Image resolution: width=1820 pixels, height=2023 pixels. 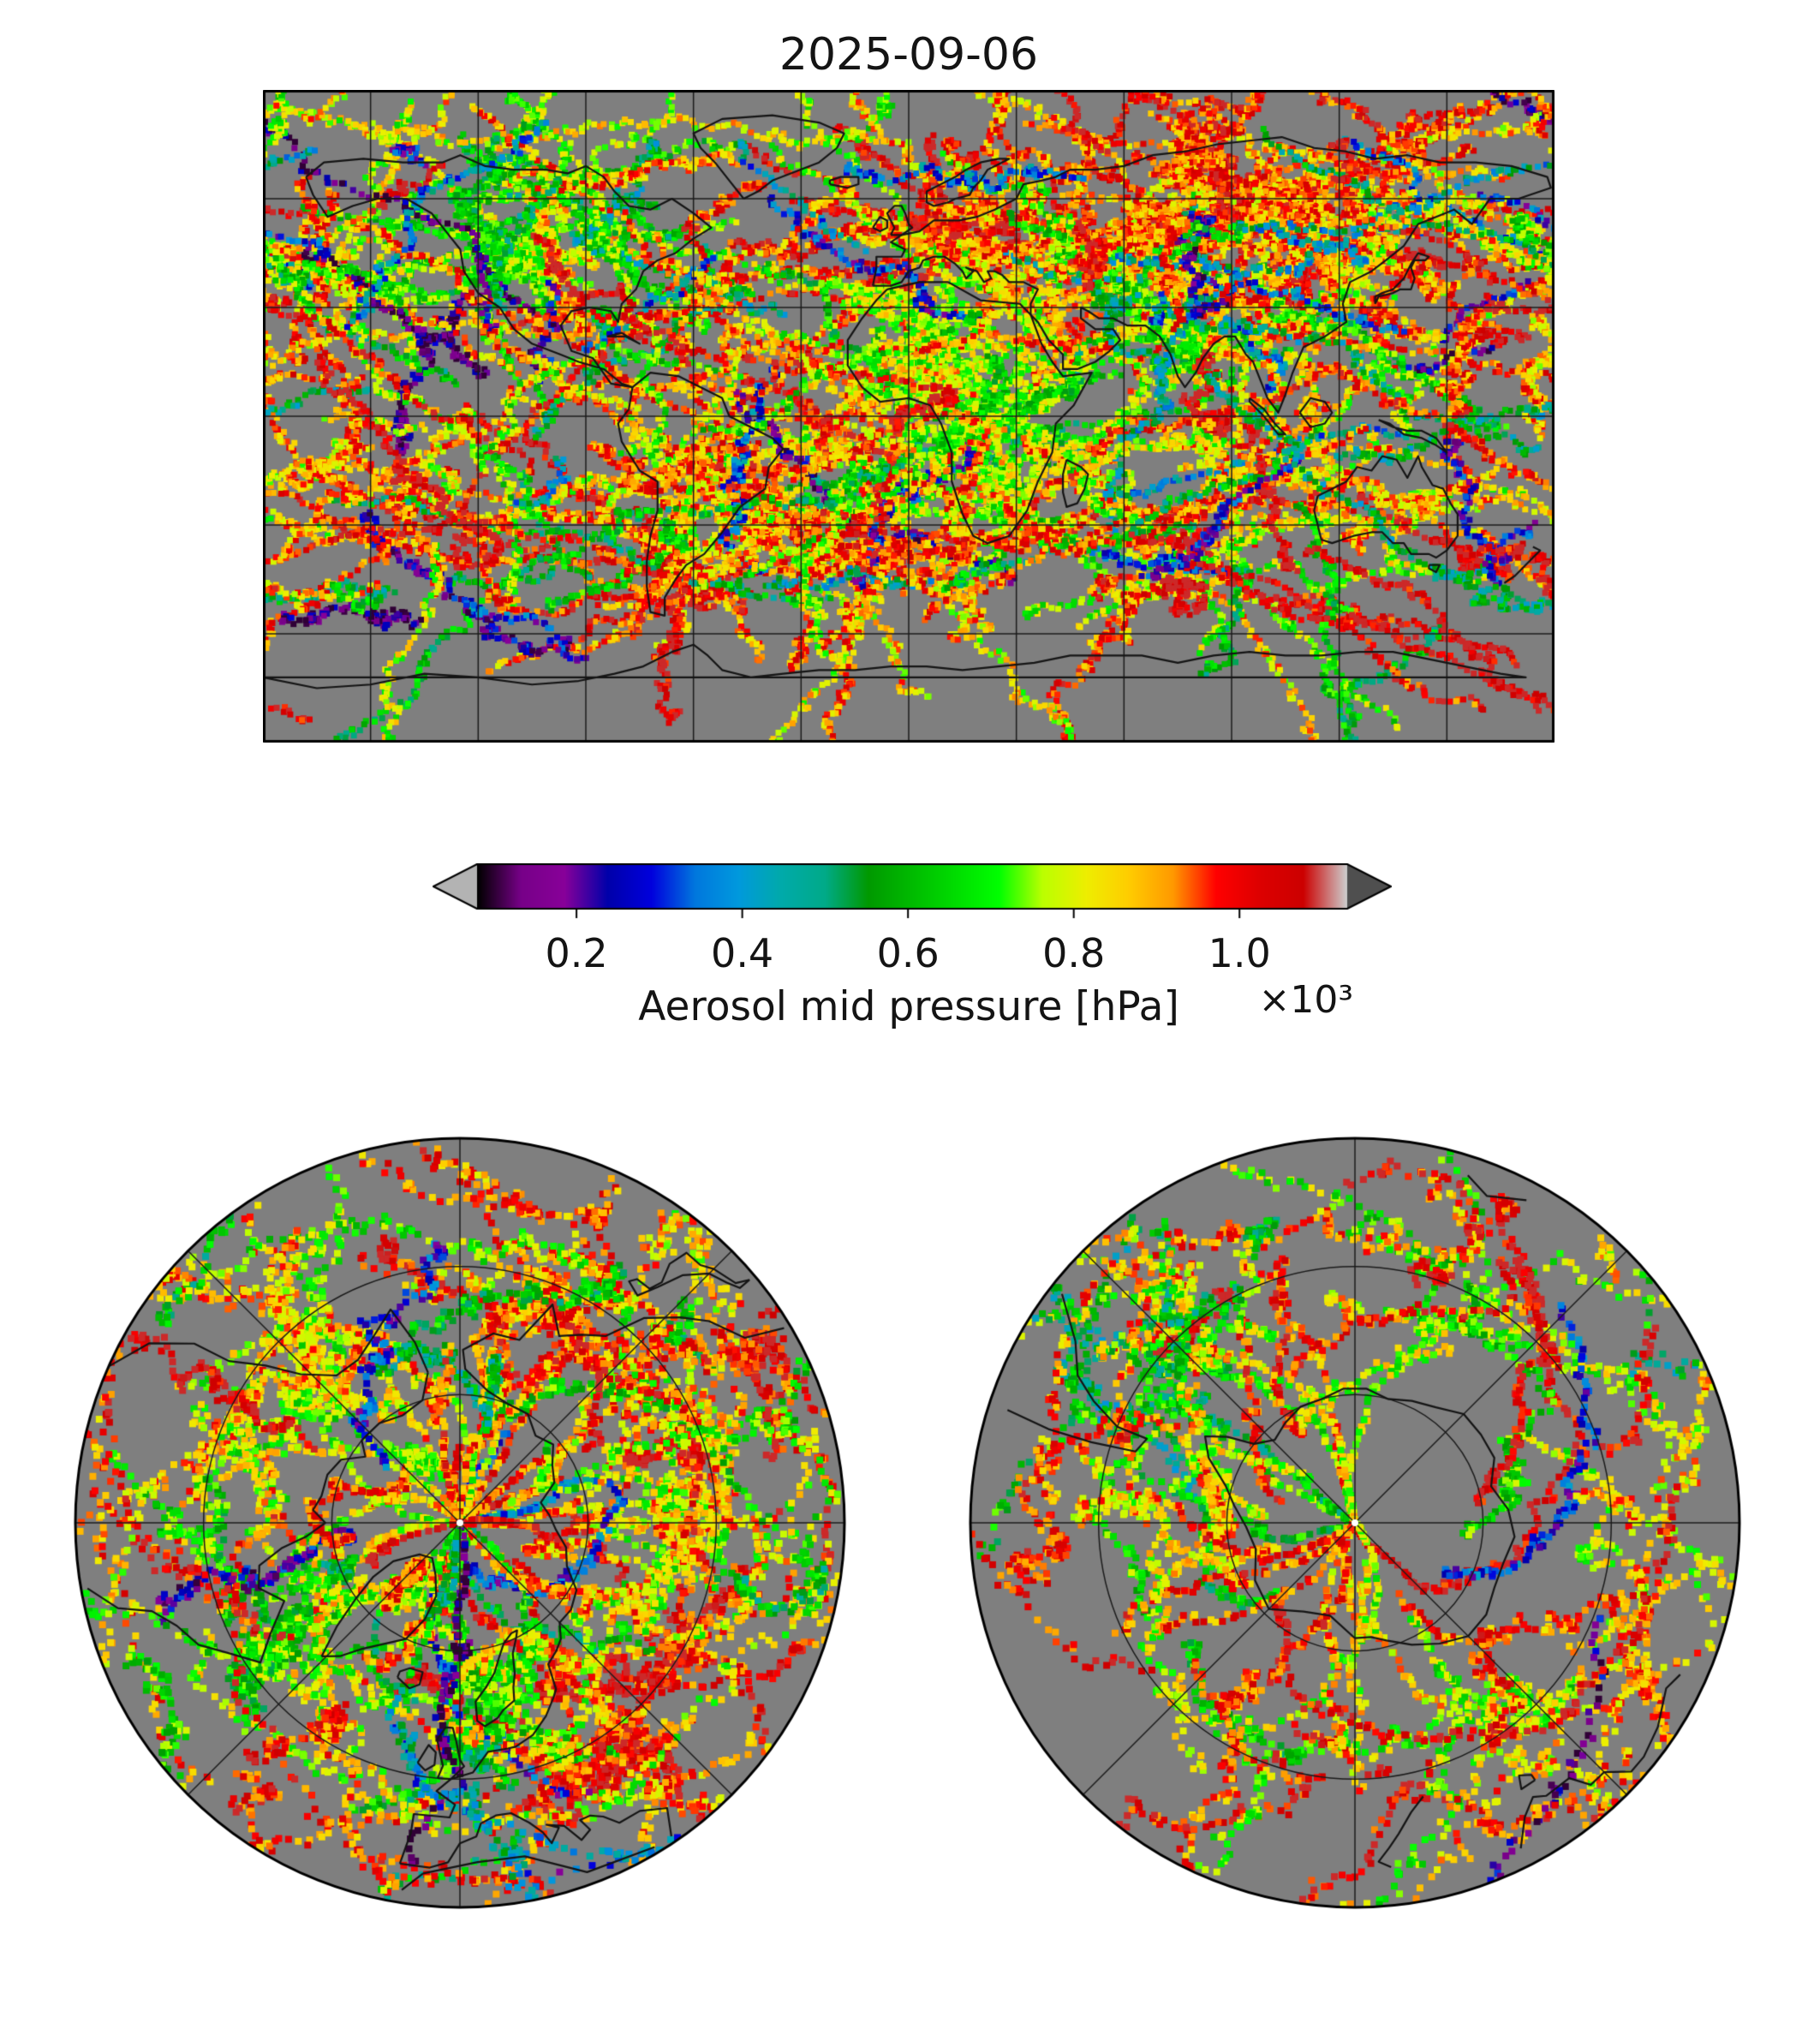 I want to click on colorbar-tick-labels: 0.2 0.4 0.6 0.8 1.0, so click(x=912, y=954).